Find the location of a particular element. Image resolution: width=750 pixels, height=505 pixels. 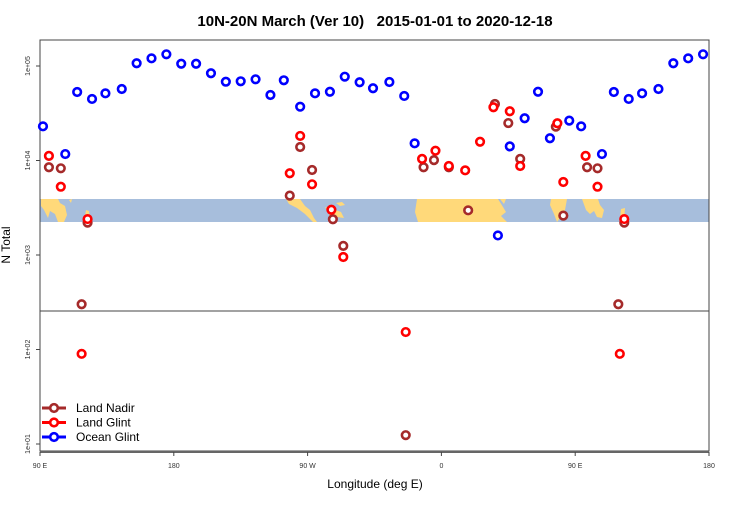

x-tick-label: 90 W is located at coordinates (307, 466).